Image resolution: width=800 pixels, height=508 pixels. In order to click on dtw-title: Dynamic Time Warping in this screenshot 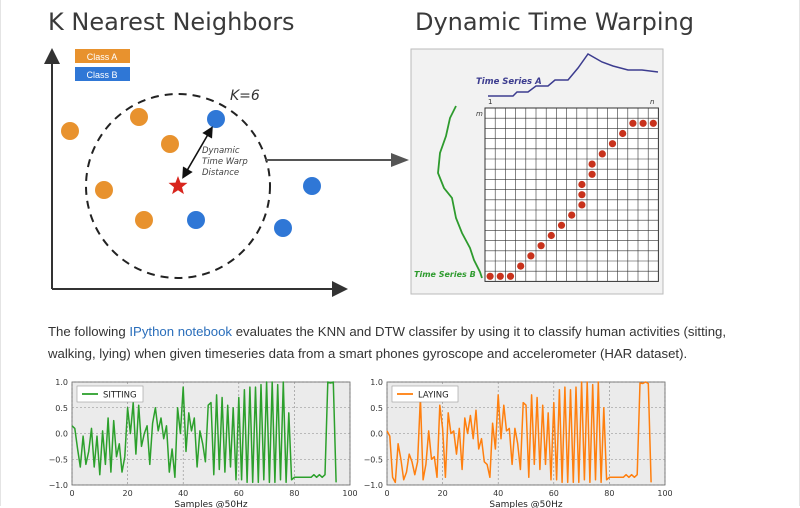, I will do `click(554, 22)`.